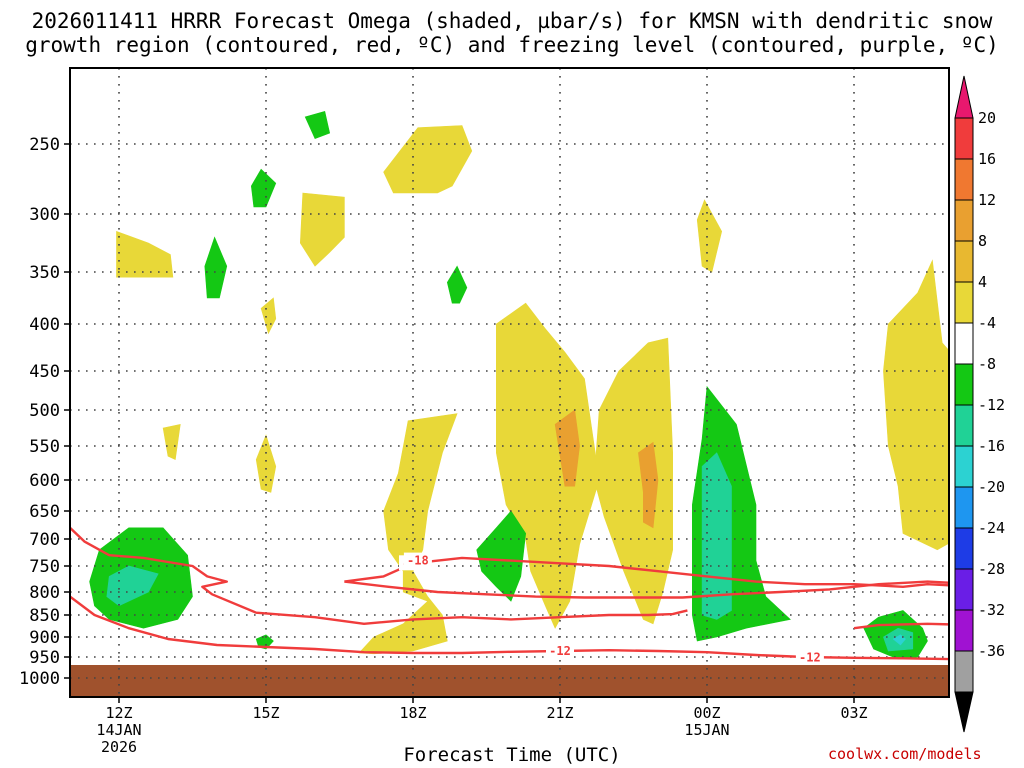  What do you see at coordinates (964, 97) in the screenshot?
I see `colorbar-top-arrow` at bounding box center [964, 97].